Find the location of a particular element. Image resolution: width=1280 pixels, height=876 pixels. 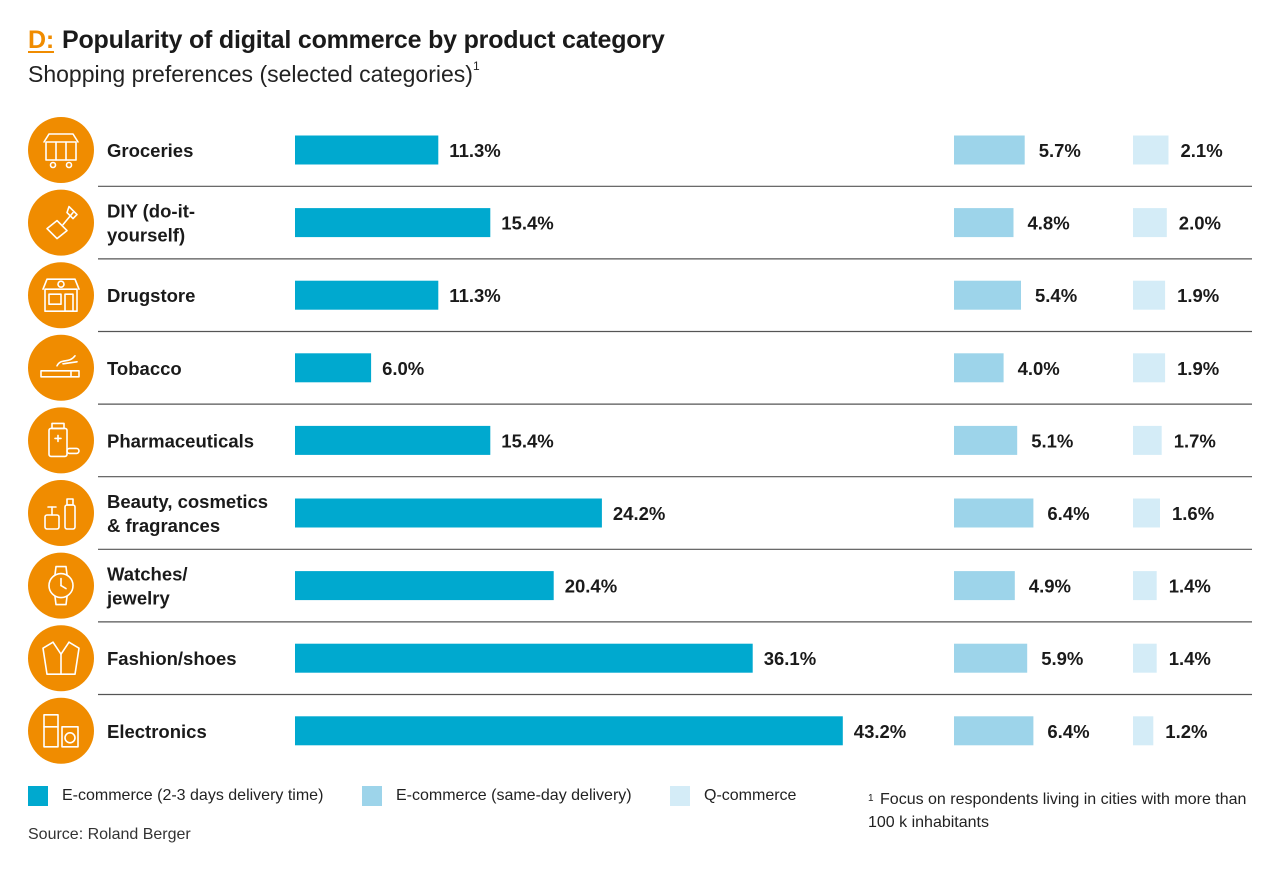

value-label-ecommerce: 36.1% is located at coordinates (790, 658).